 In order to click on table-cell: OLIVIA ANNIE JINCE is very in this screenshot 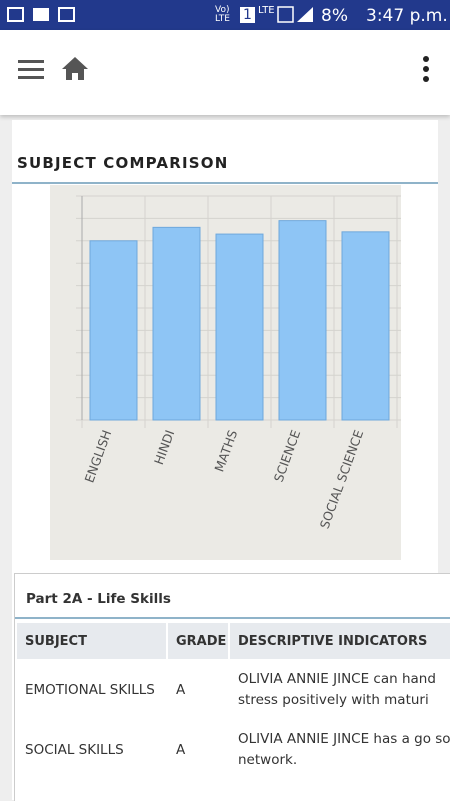, I will do `click(340, 791)`.